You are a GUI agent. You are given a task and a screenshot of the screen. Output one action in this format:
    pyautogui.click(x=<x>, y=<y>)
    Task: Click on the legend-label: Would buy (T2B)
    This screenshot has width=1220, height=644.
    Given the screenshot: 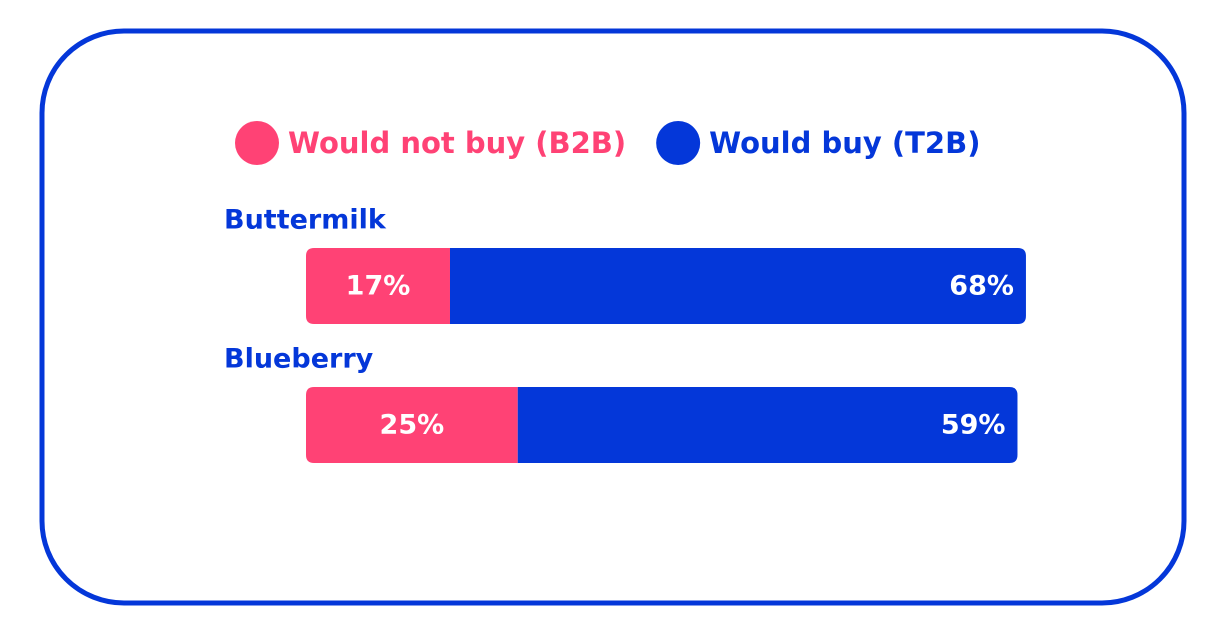 What is the action you would take?
    pyautogui.click(x=844, y=143)
    